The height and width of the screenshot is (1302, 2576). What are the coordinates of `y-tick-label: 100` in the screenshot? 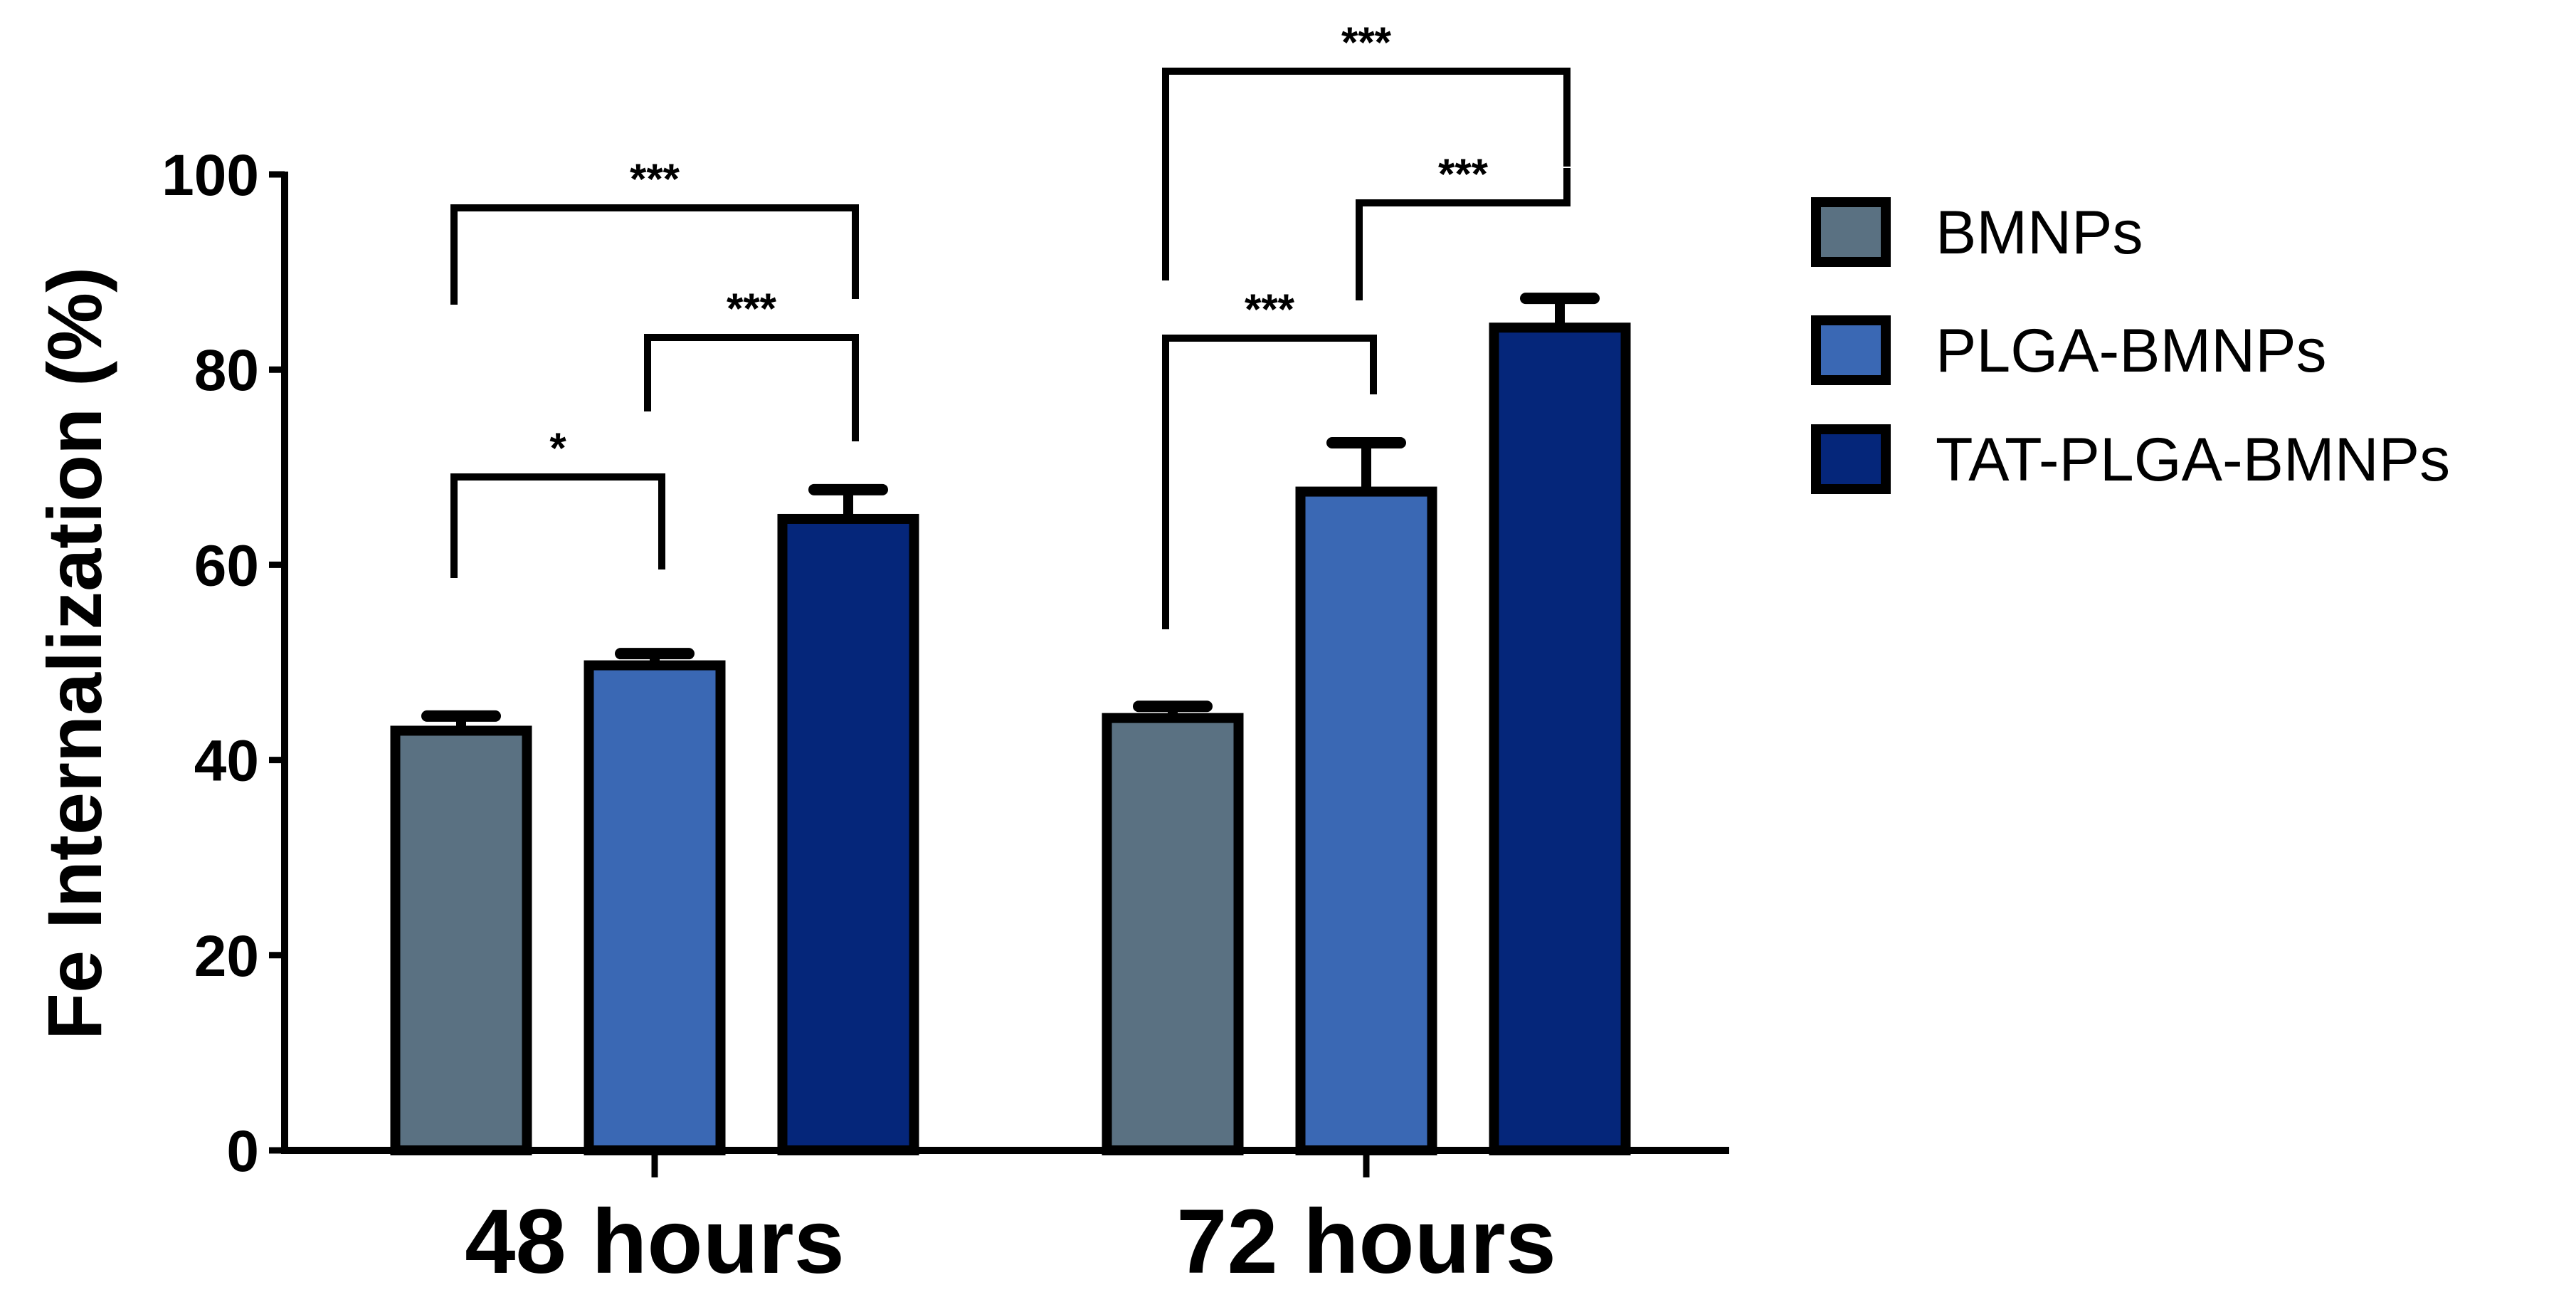 It's located at (210, 175).